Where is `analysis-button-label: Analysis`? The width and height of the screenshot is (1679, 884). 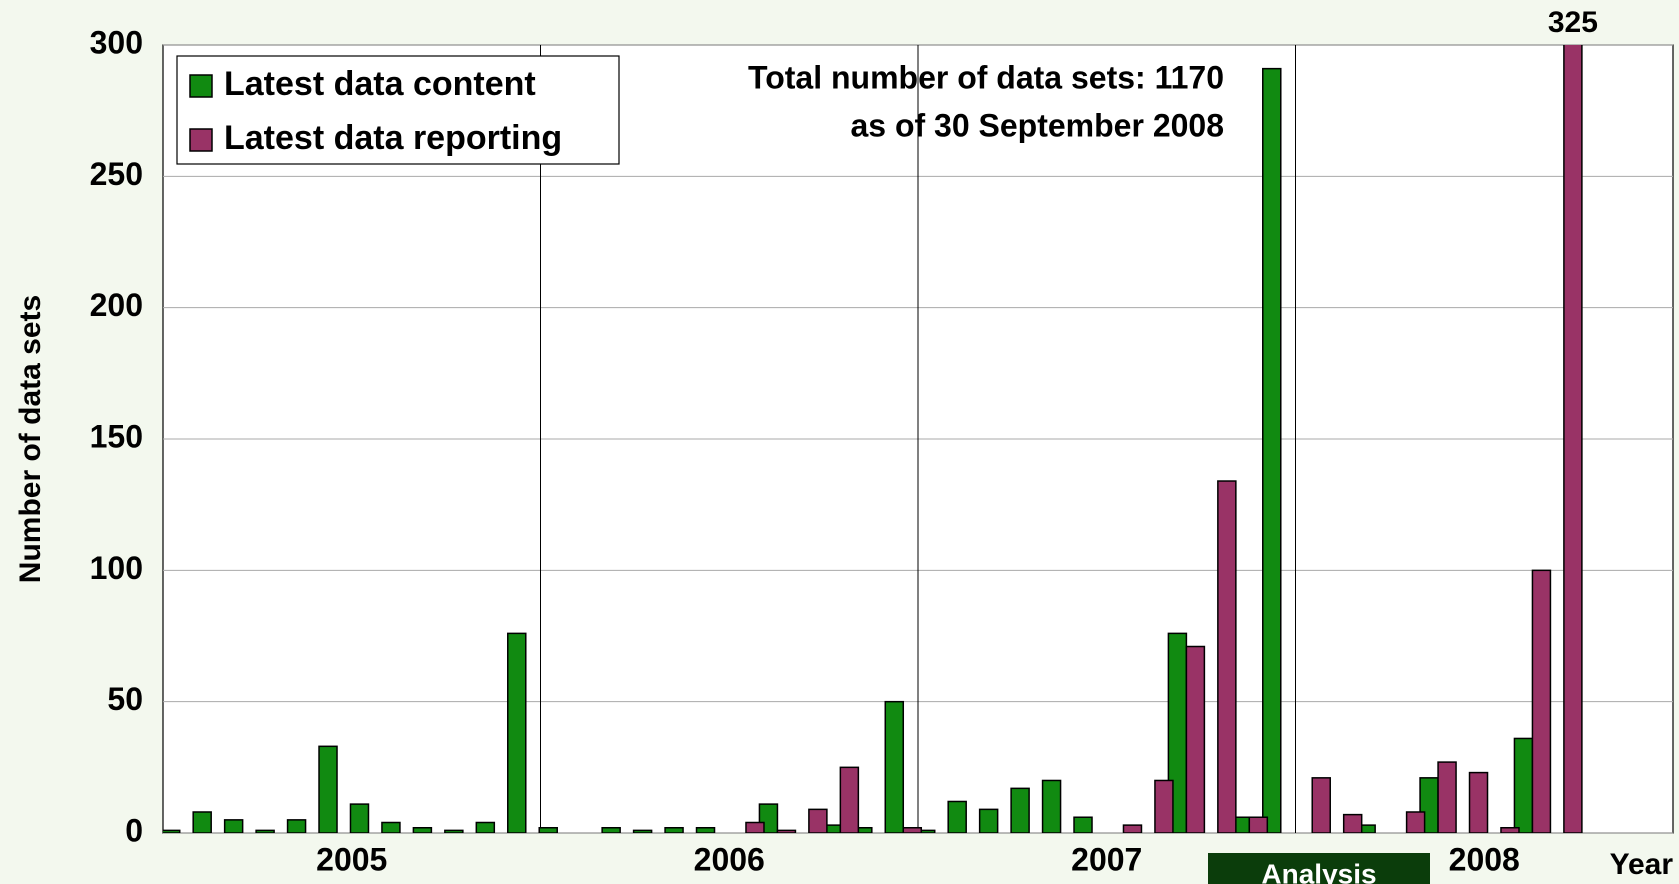
analysis-button-label: Analysis is located at coordinates (1318, 871).